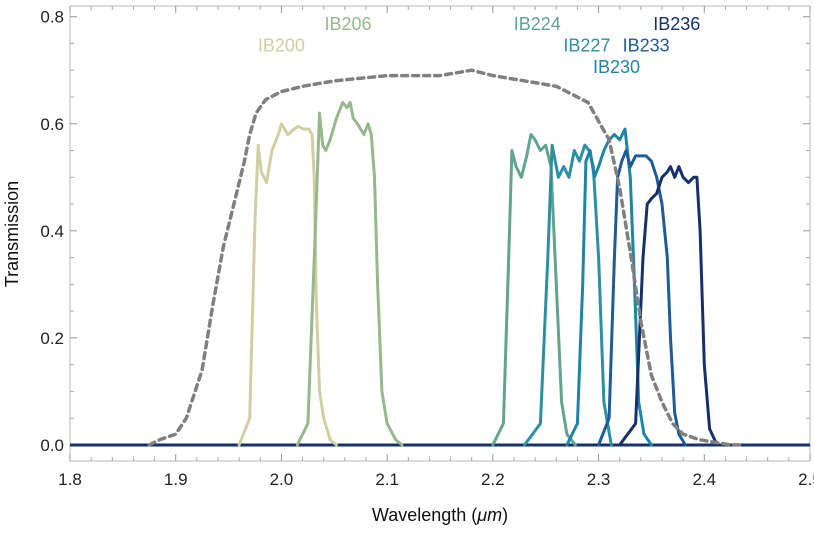  What do you see at coordinates (282, 479) in the screenshot?
I see `x-tick-label: 2.0` at bounding box center [282, 479].